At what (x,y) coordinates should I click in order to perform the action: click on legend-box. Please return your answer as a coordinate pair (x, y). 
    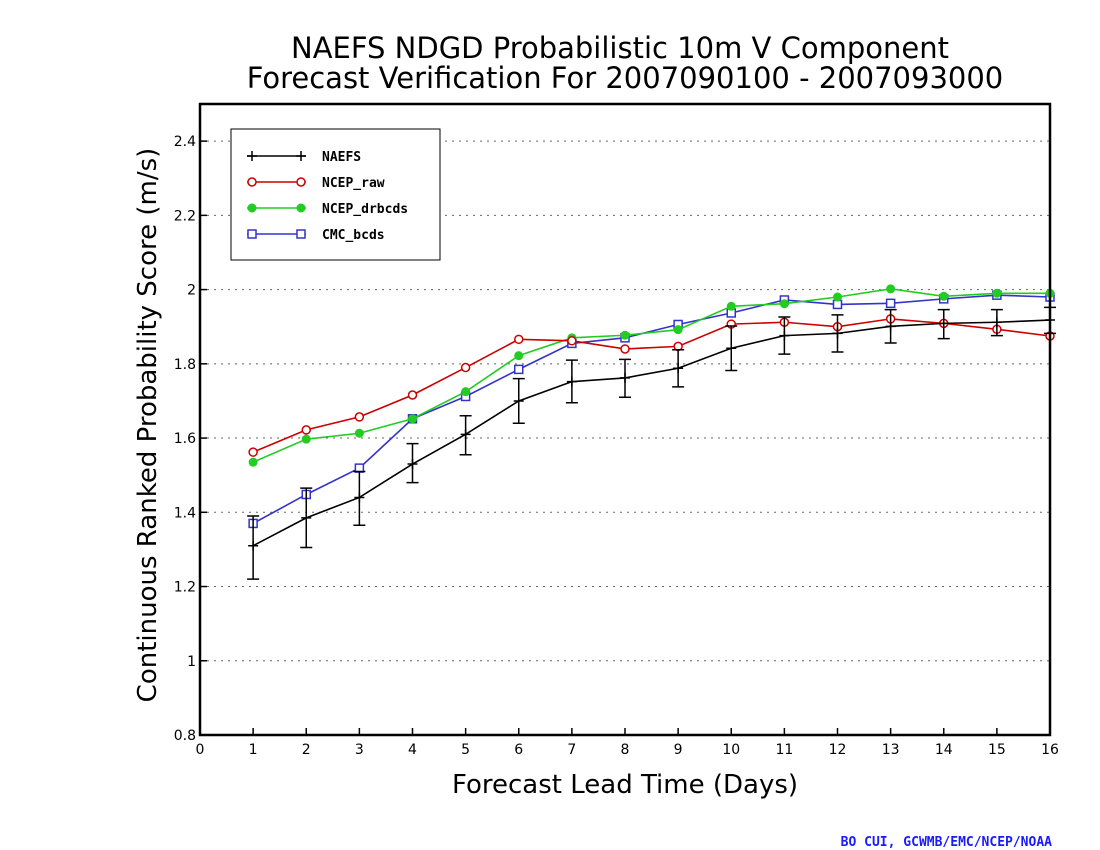
    Looking at the image, I should click on (335, 194).